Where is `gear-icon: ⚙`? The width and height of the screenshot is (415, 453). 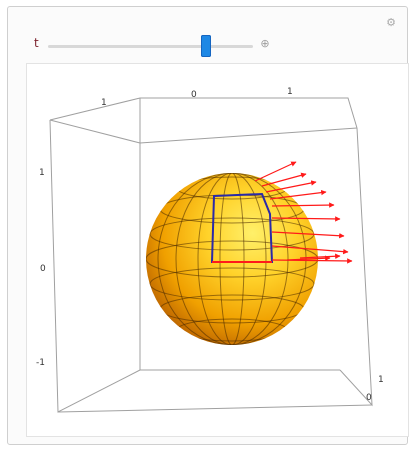
gear-icon: ⚙ is located at coordinates (391, 22).